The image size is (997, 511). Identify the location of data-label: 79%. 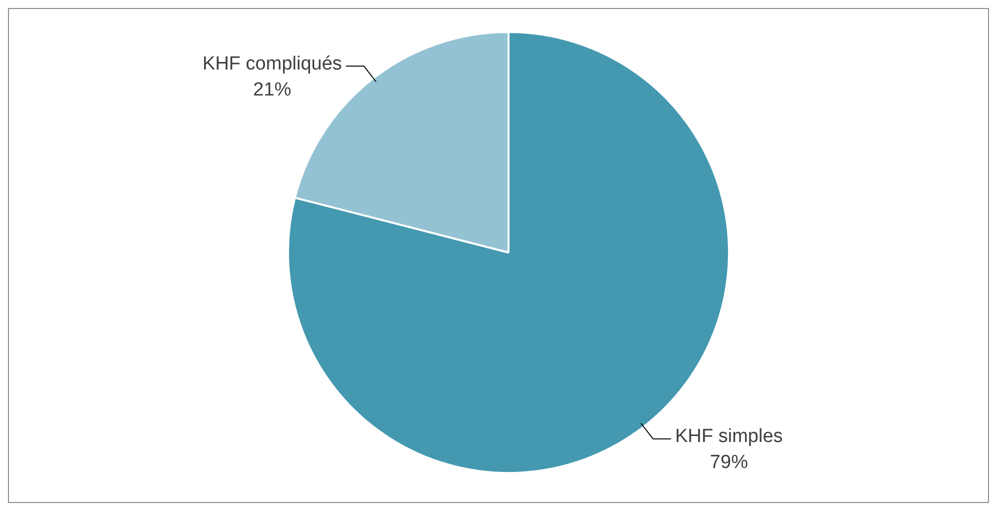
(729, 463).